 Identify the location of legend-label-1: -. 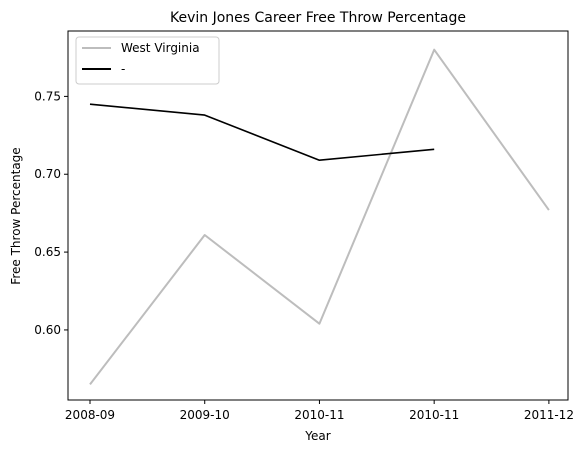
(123, 69).